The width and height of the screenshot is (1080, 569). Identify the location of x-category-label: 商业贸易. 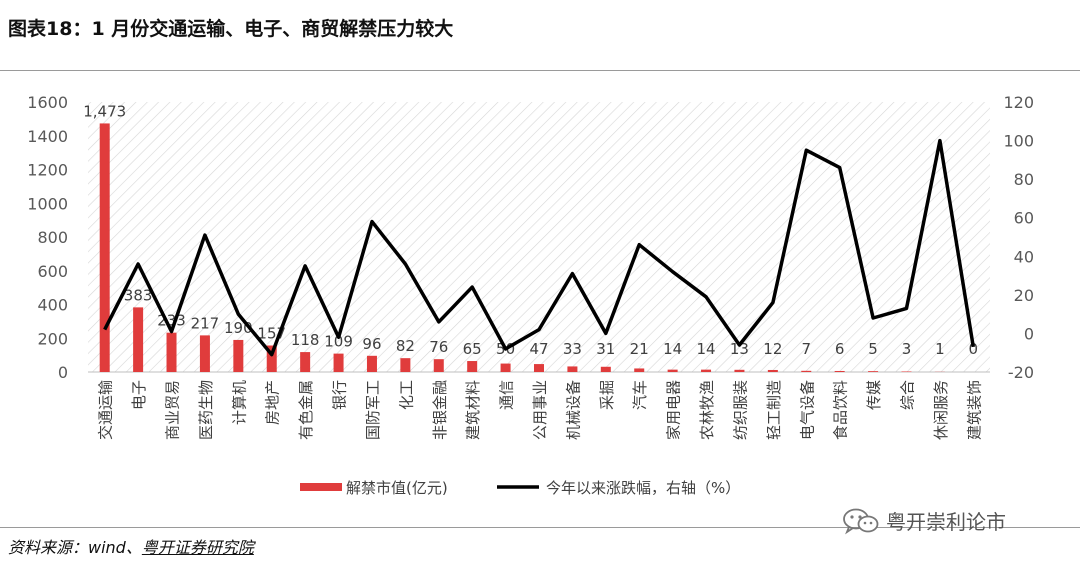
(173, 410).